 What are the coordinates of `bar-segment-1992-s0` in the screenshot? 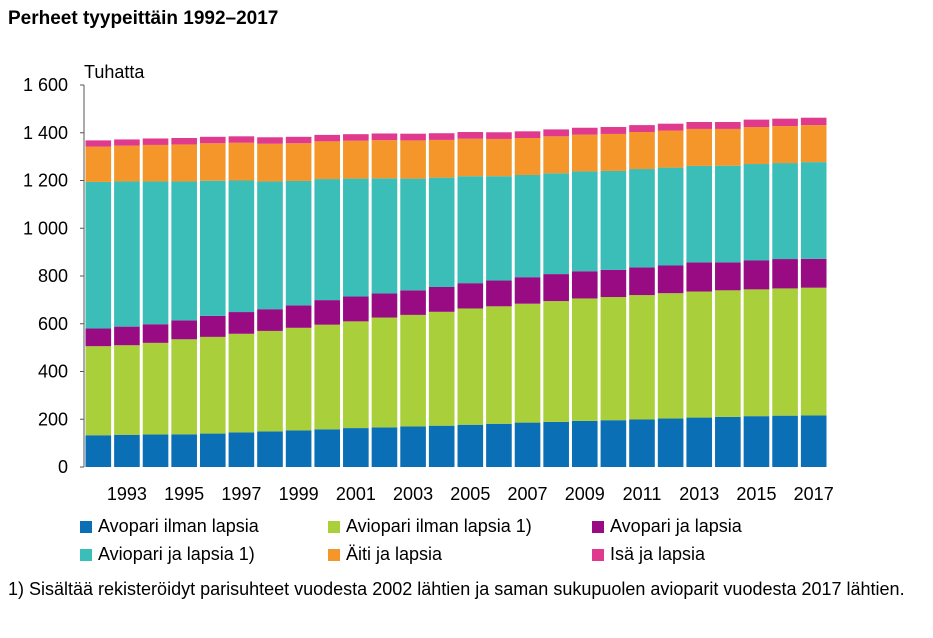 It's located at (98, 451).